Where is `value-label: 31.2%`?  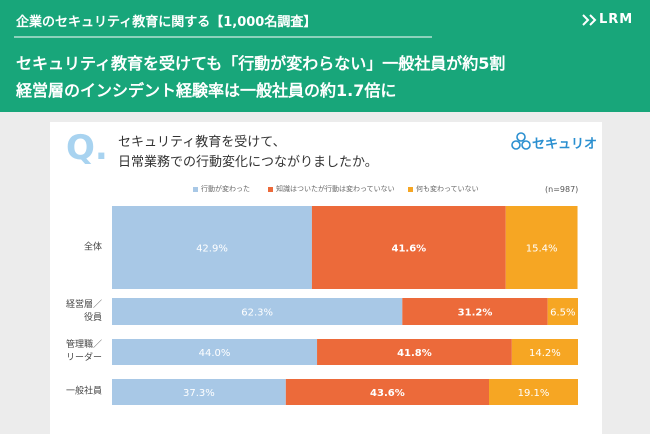
value-label: 31.2% is located at coordinates (475, 313).